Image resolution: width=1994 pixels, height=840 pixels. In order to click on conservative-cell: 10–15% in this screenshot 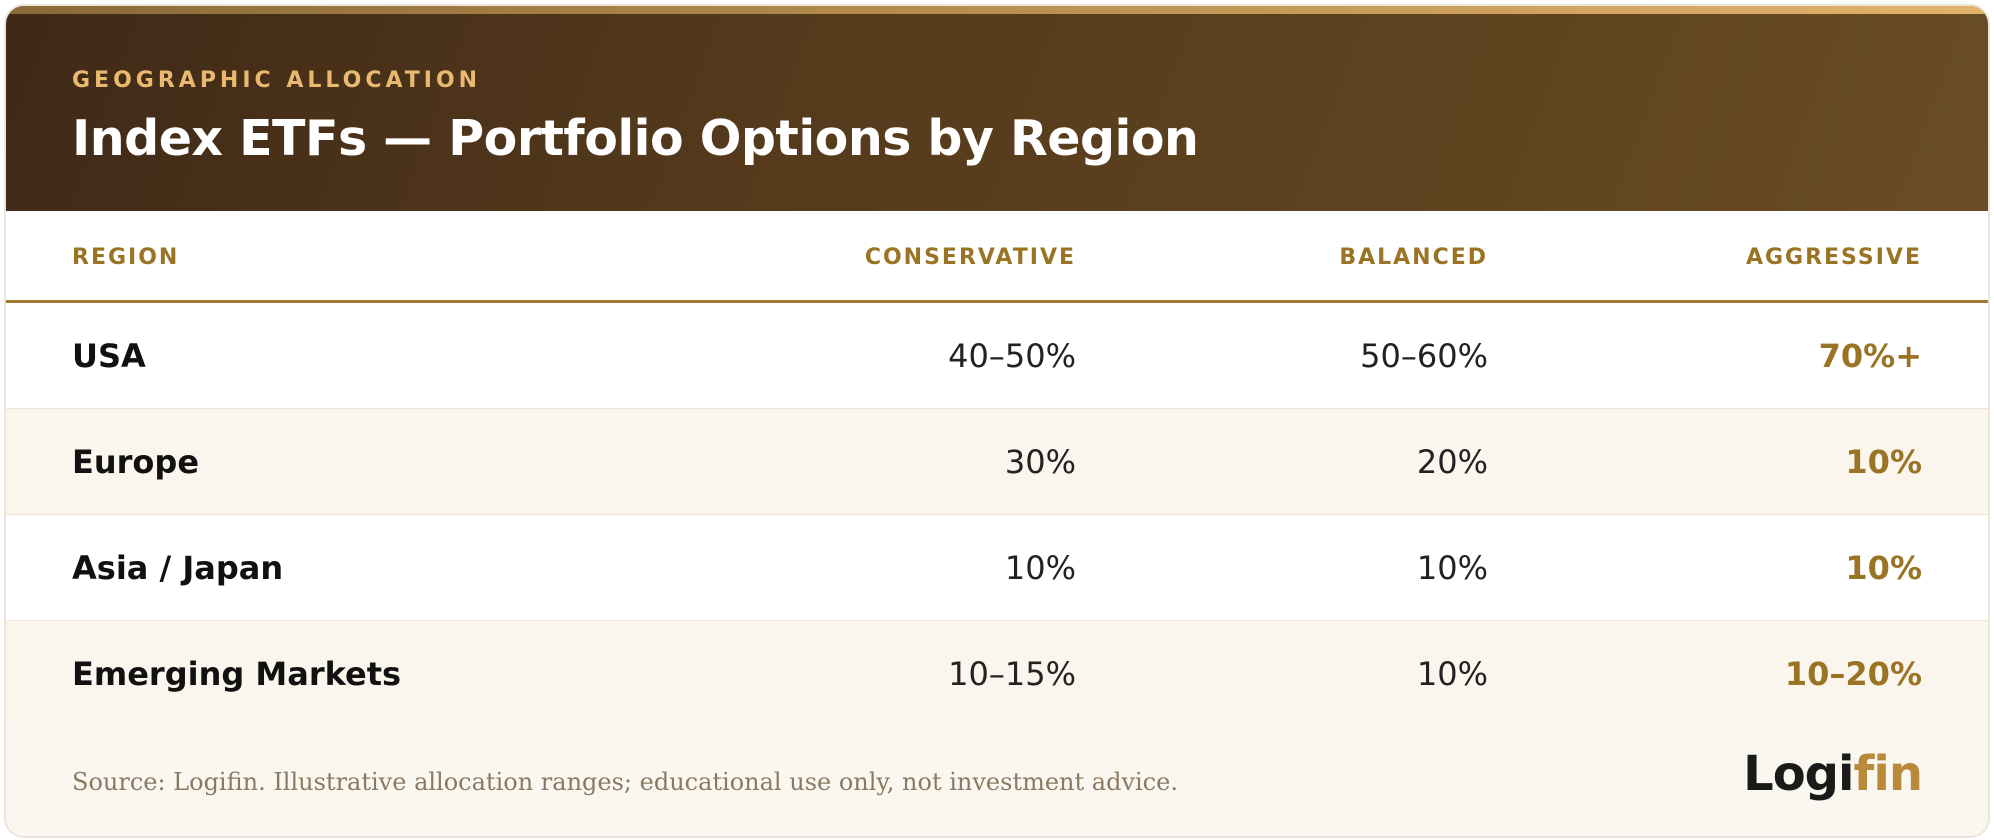, I will do `click(1012, 674)`.